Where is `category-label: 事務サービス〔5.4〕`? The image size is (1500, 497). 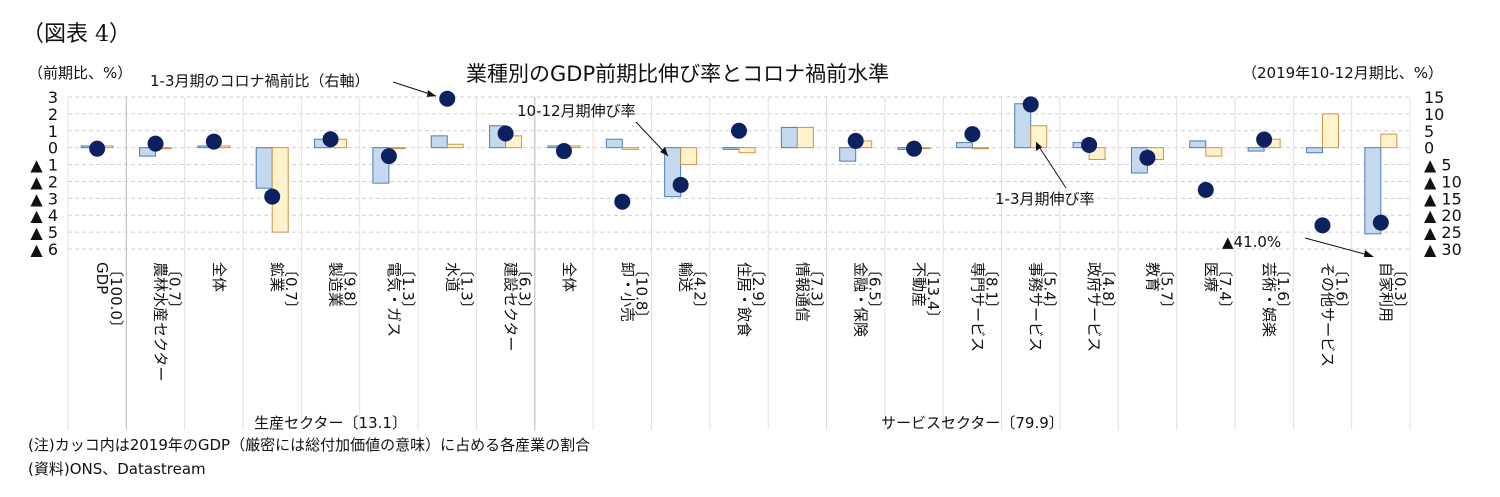 category-label: 事務サービス〔5.4〕 is located at coordinates (1043, 307).